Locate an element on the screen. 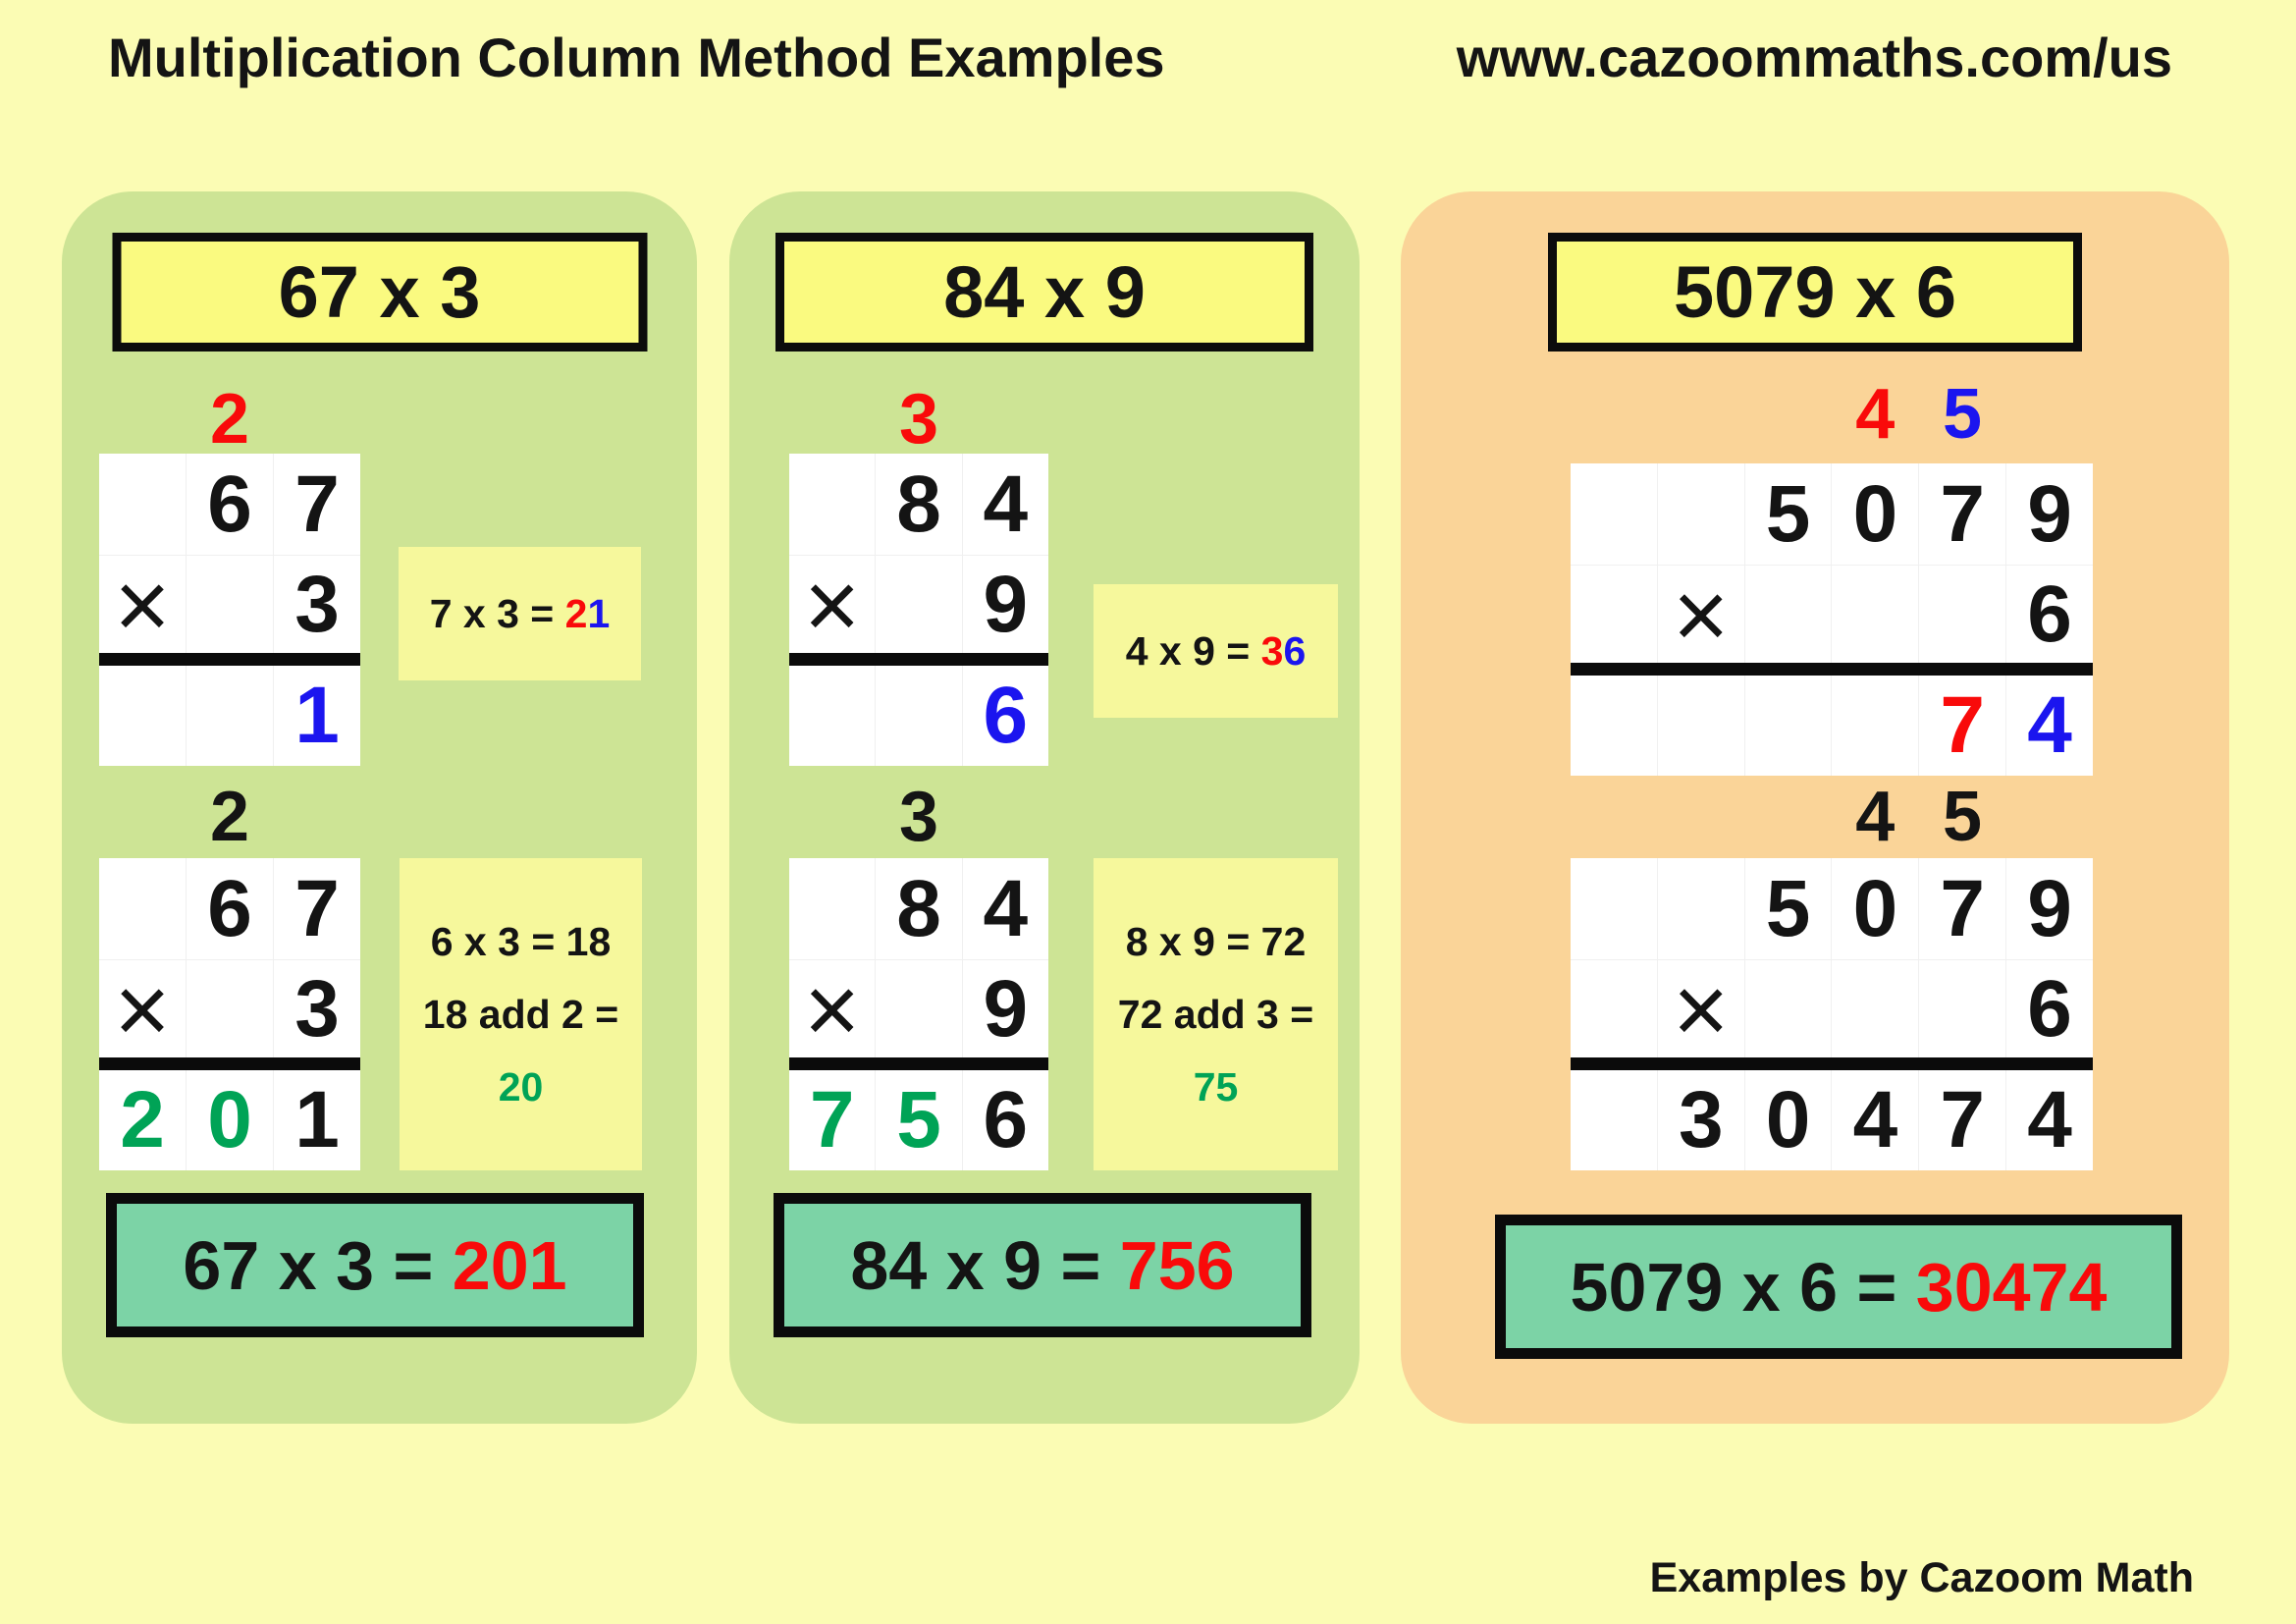  grid-cell: 2 is located at coordinates (143, 1120).